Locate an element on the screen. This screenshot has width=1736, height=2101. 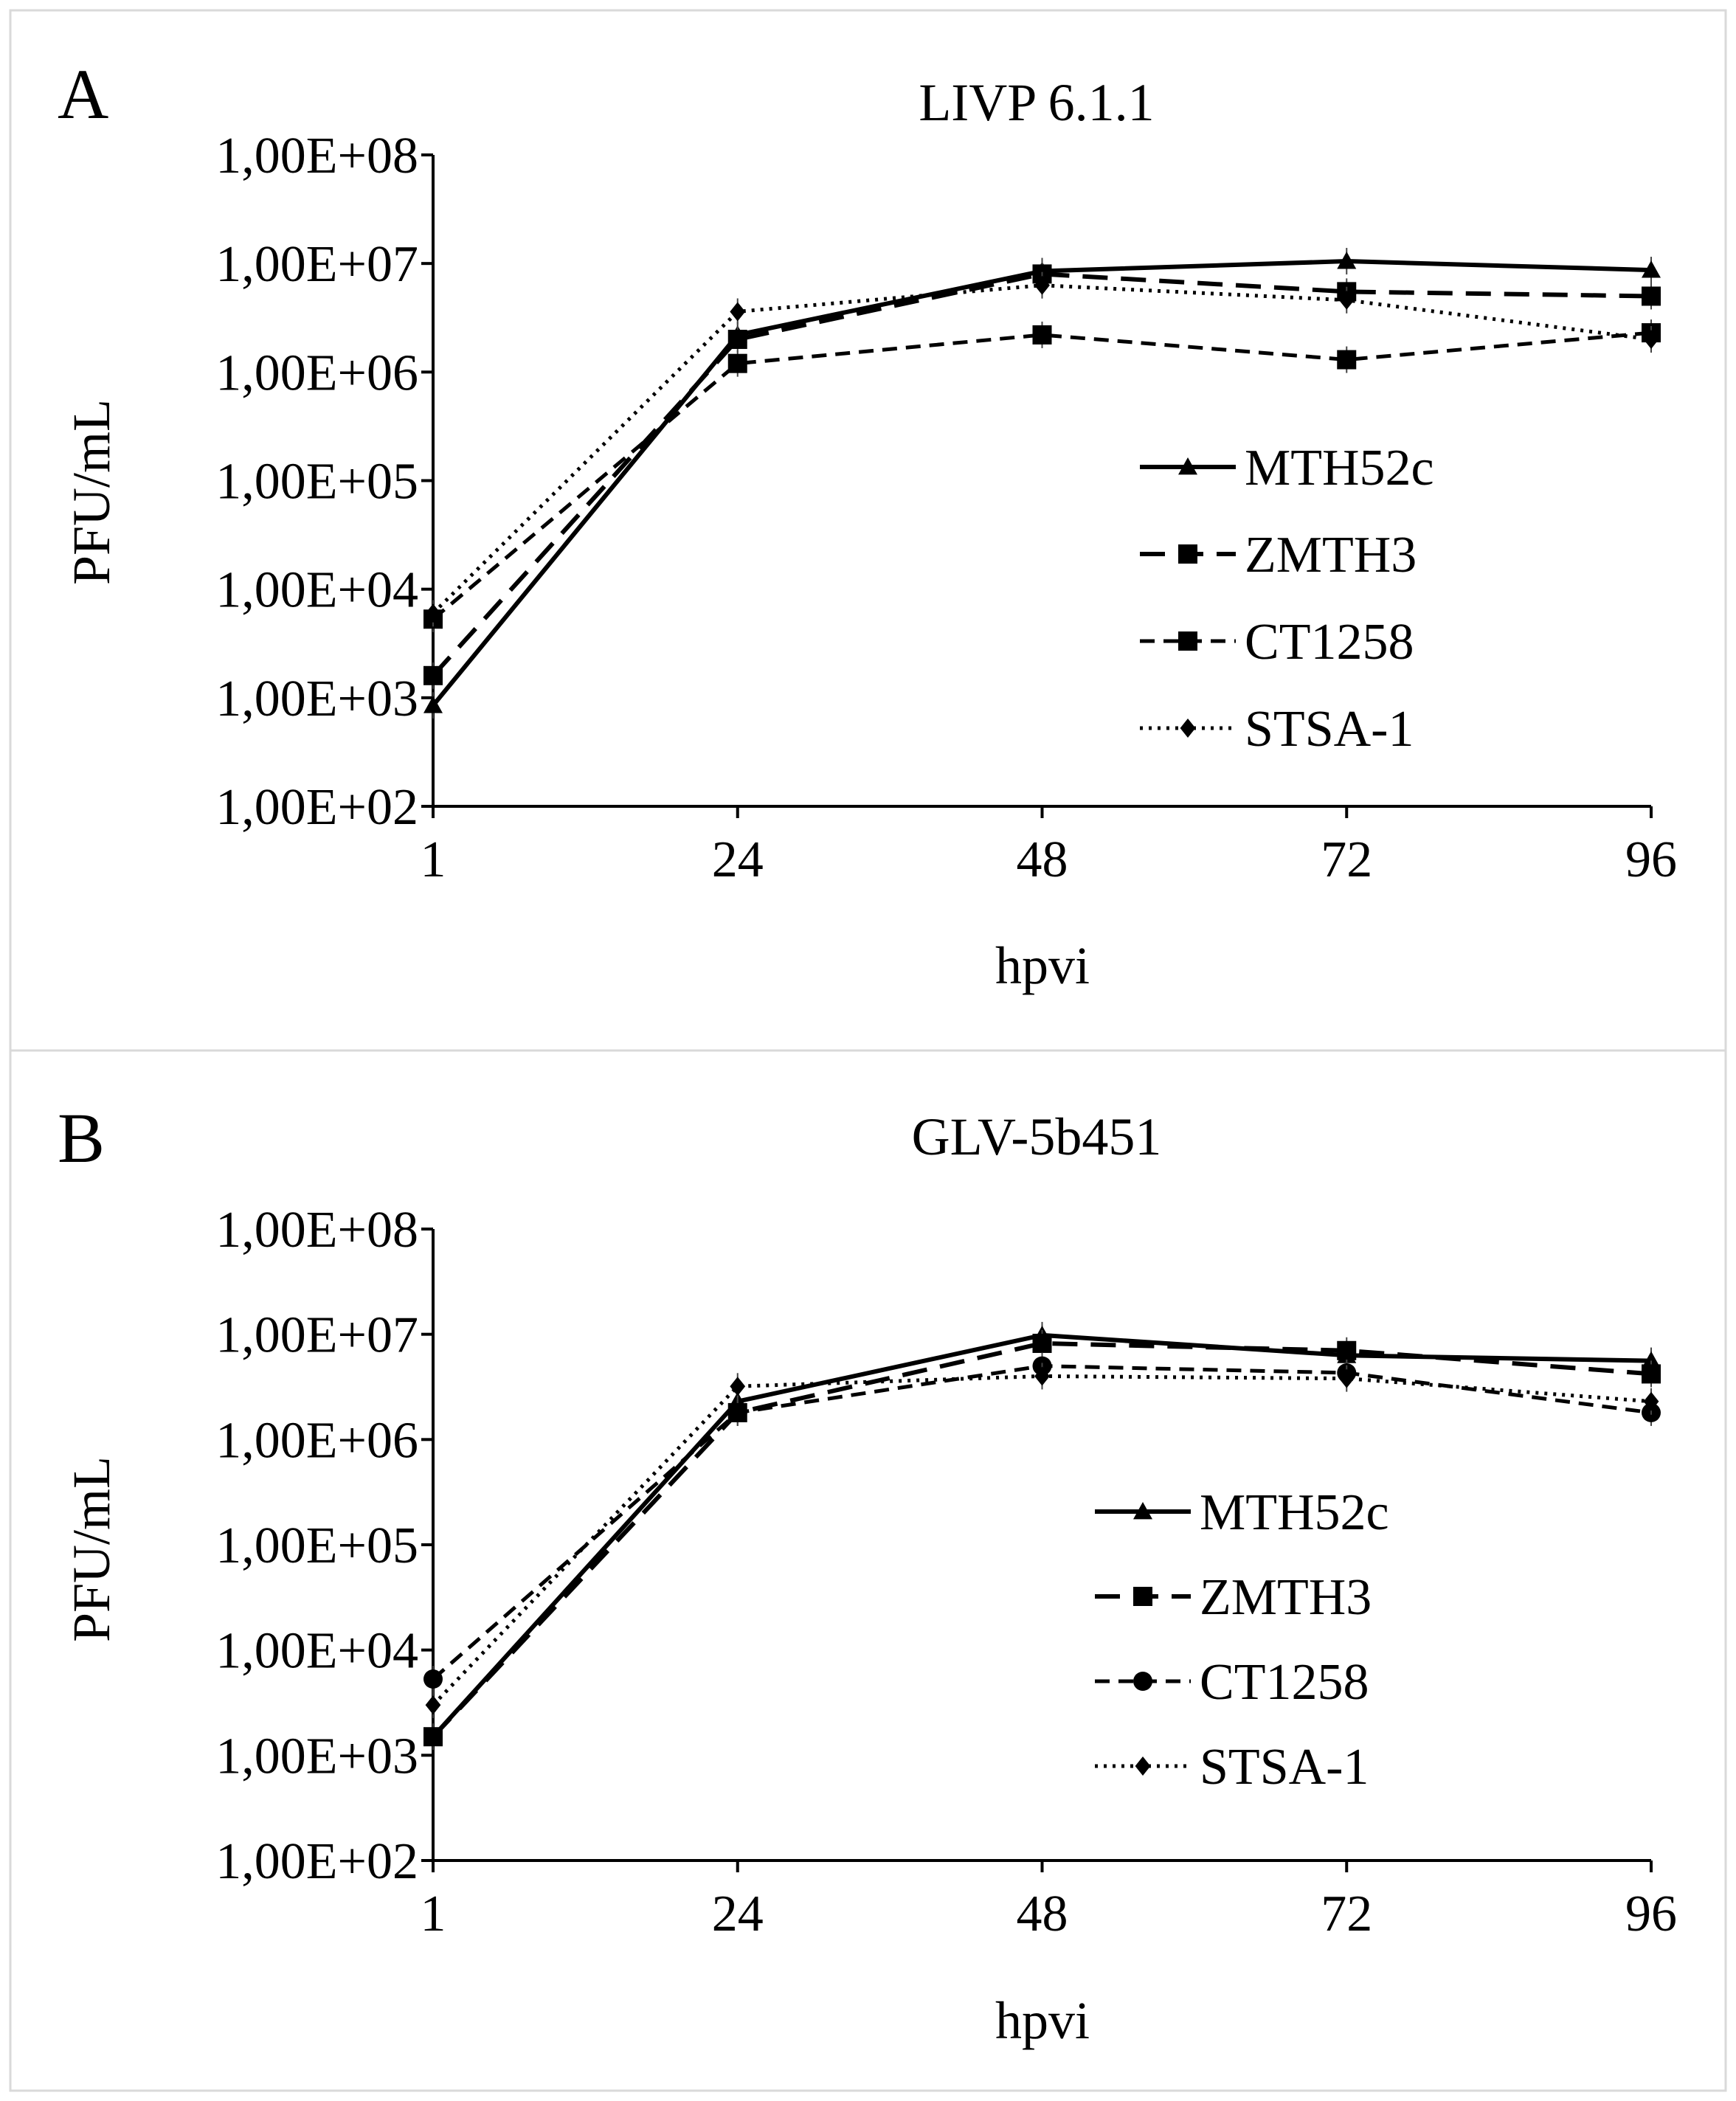
chart-title: GLV-5b451 is located at coordinates (1037, 1136).